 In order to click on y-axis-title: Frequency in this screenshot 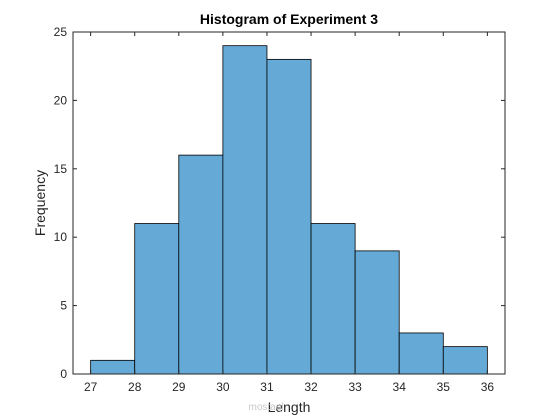, I will do `click(40, 203)`.